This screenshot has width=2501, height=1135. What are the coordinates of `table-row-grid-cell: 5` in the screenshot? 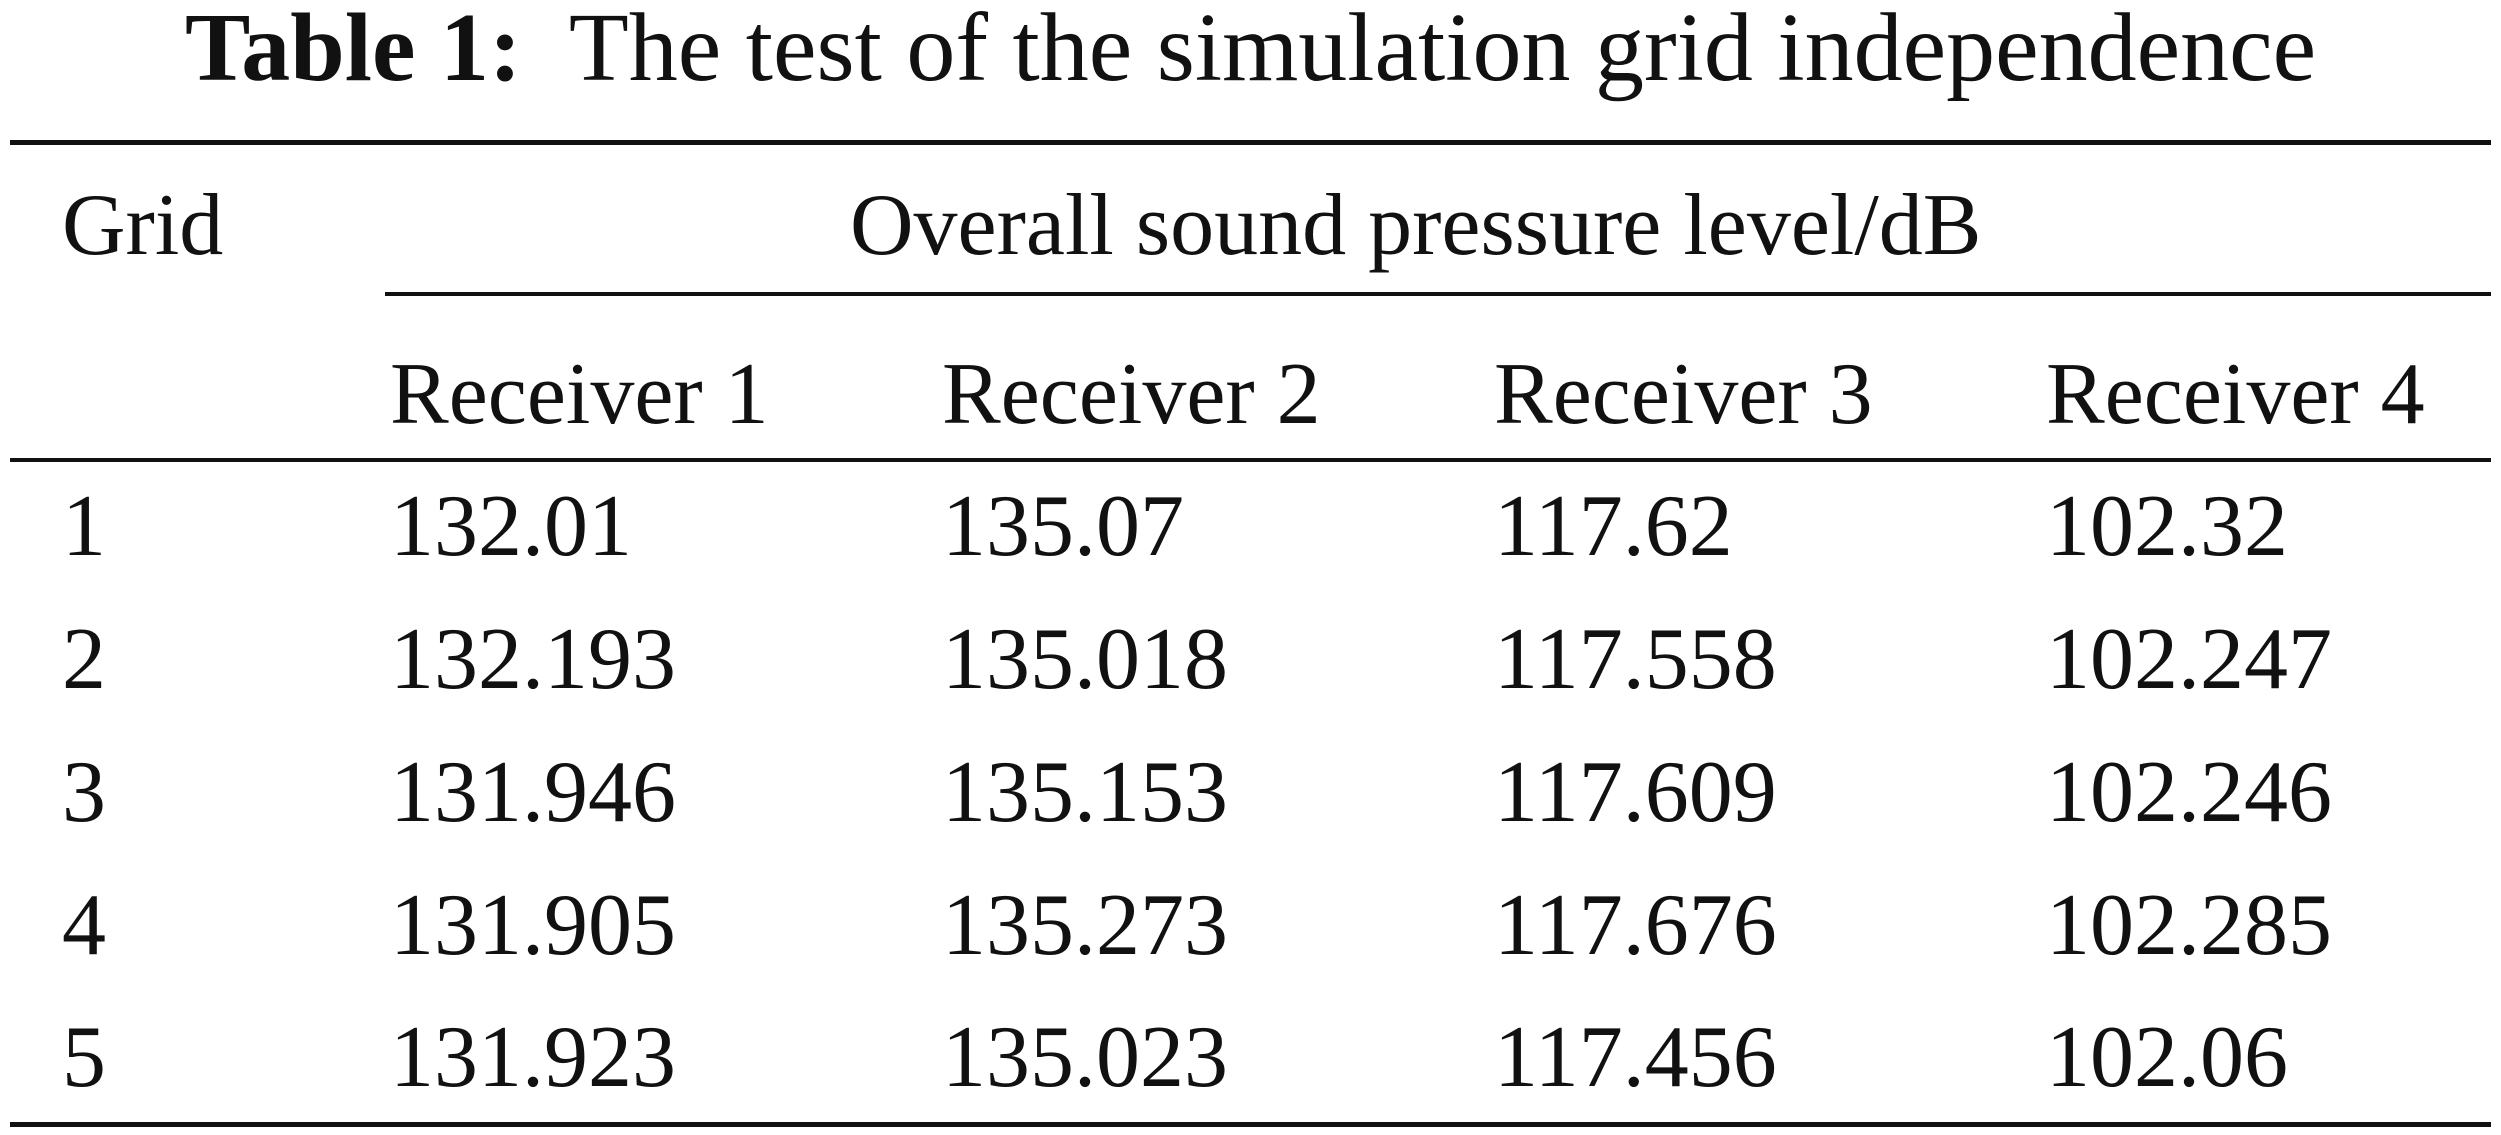 It's located at (84, 1057).